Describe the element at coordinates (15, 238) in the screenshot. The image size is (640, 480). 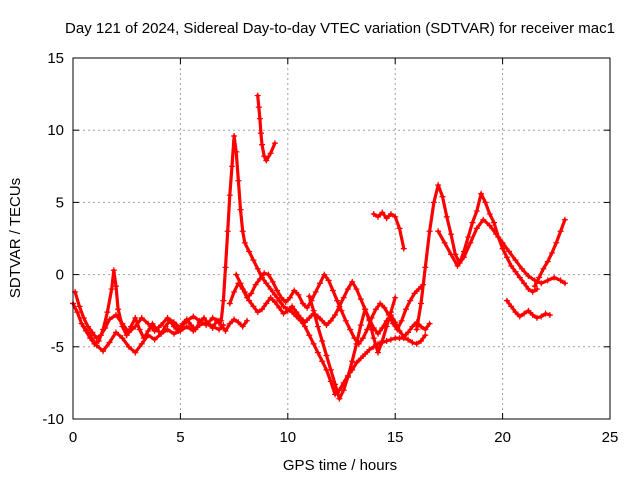
I see `y-axis-label: SDTVAR / TECUs` at that location.